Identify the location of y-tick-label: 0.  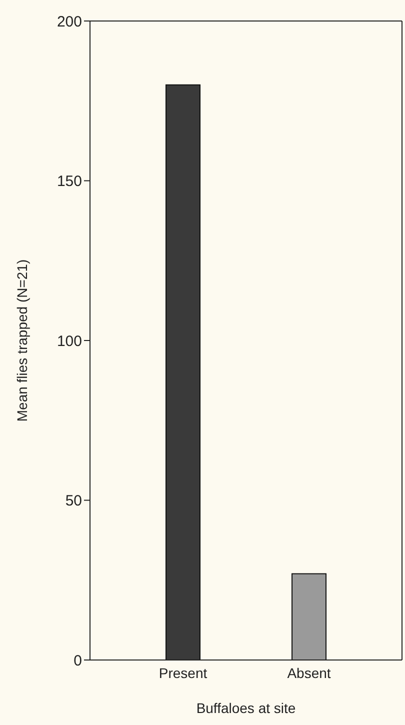
(78, 661).